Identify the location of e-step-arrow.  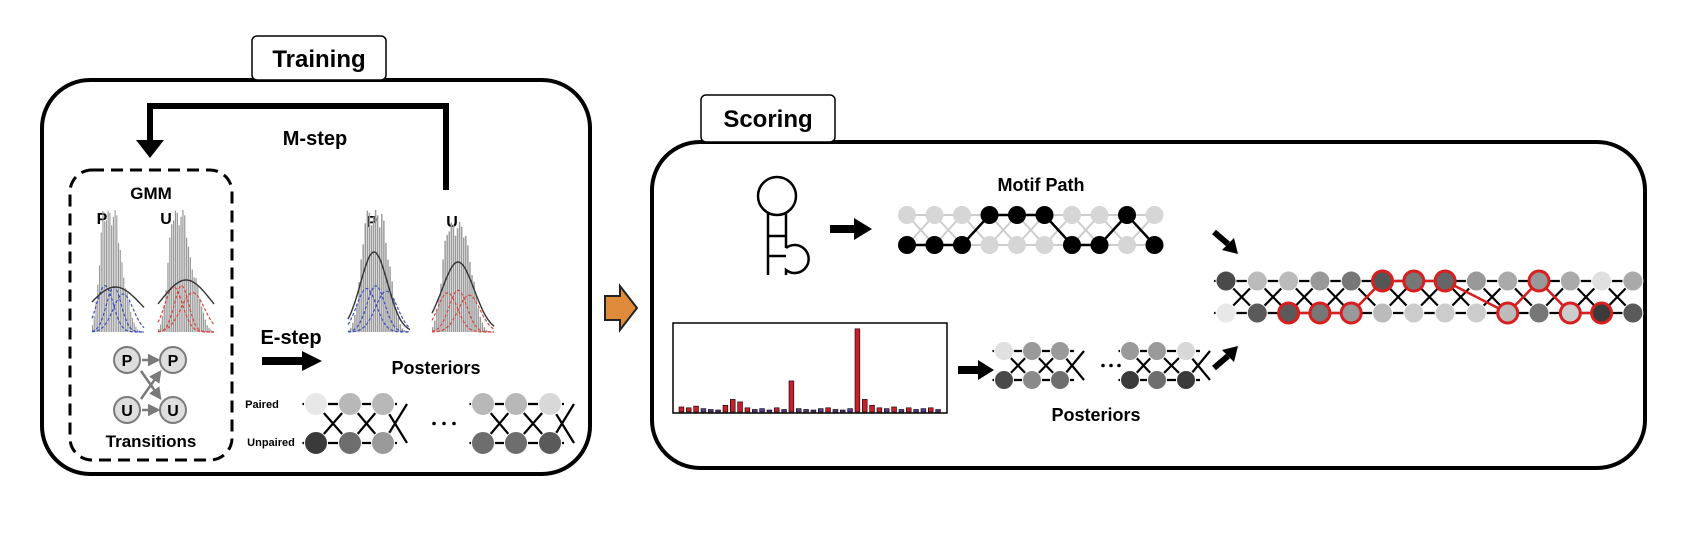
(292, 361).